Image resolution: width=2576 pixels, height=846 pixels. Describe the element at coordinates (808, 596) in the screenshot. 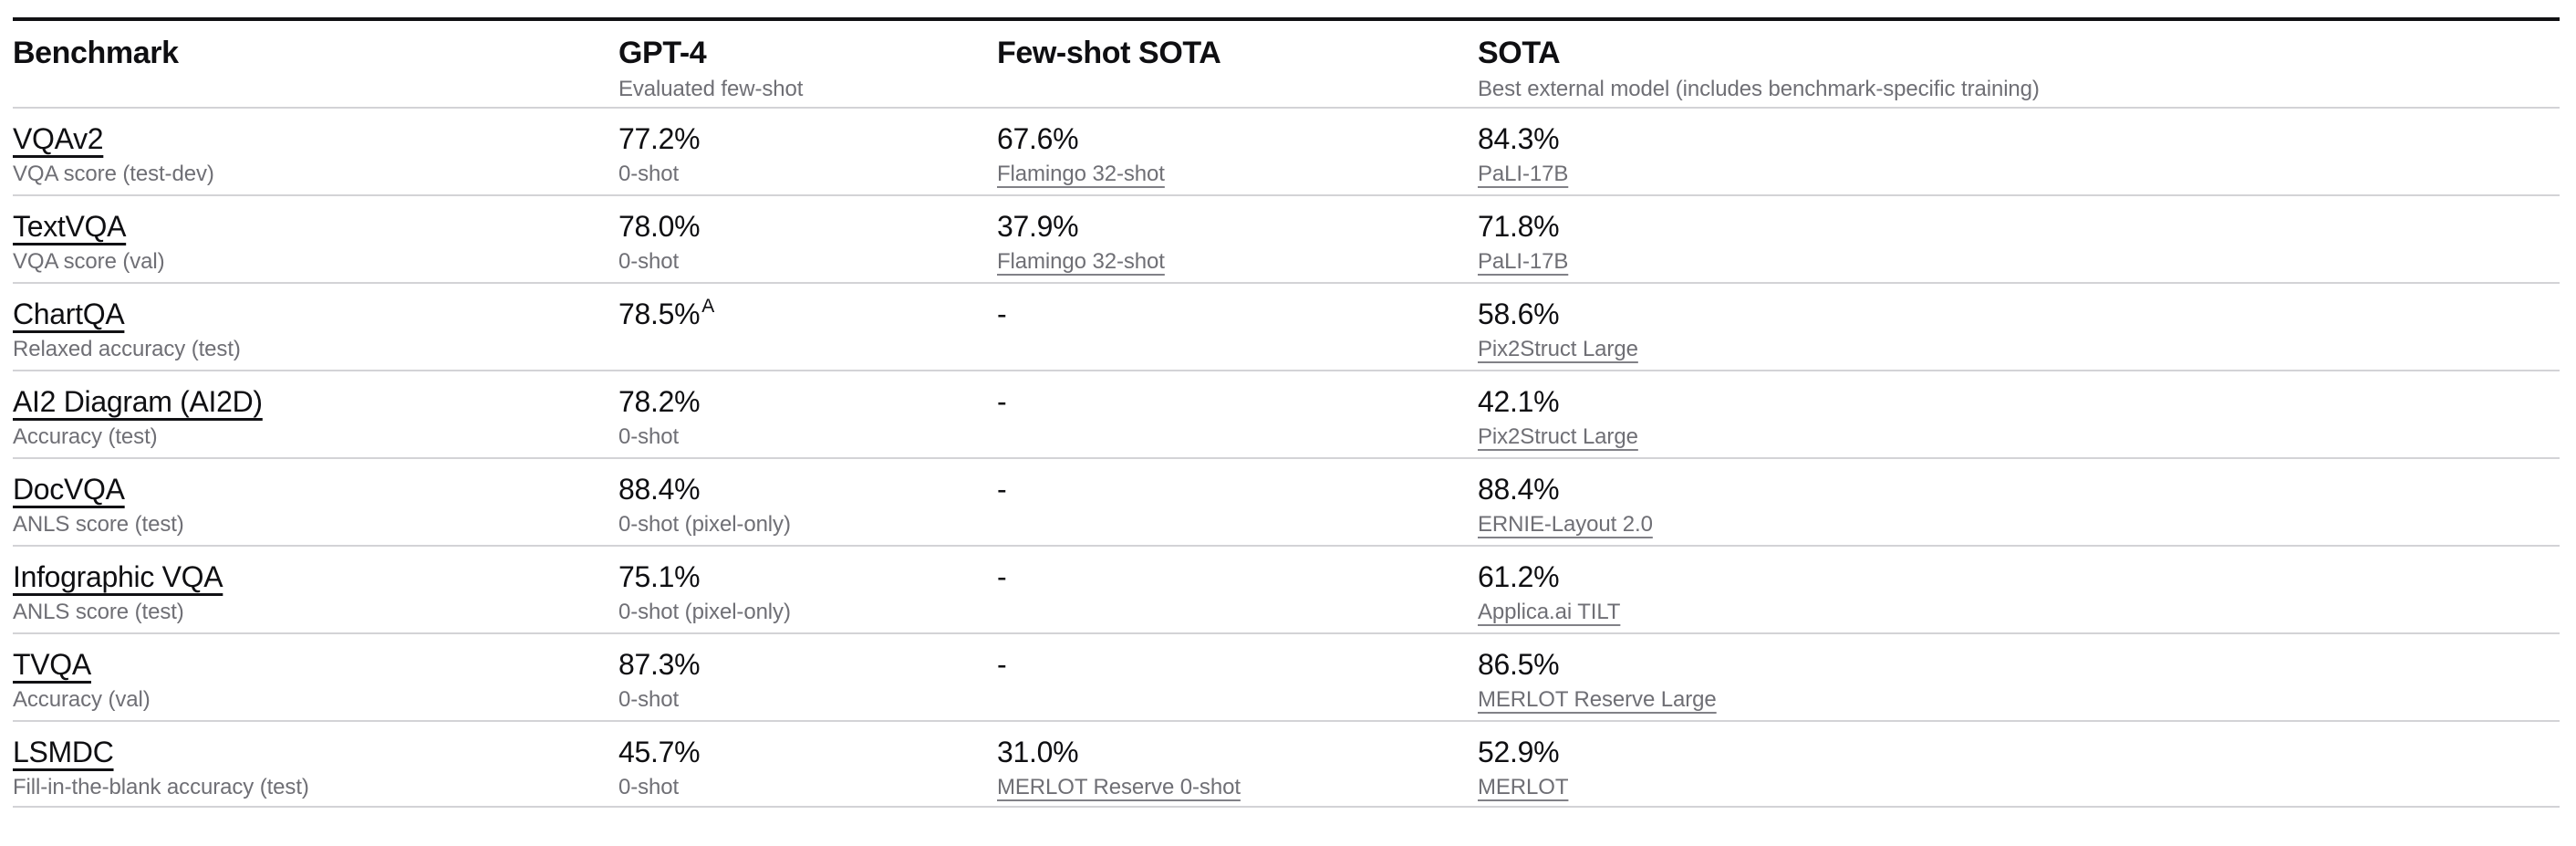

I see `gpt4-cell: 75.1% 0-shot (pixel-only)` at that location.